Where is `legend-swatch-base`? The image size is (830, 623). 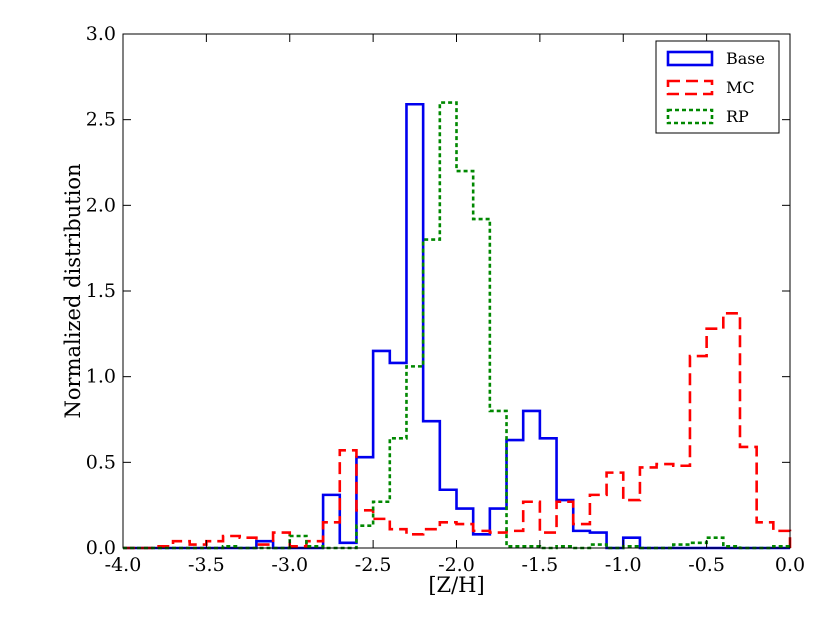 legend-swatch-base is located at coordinates (690, 58).